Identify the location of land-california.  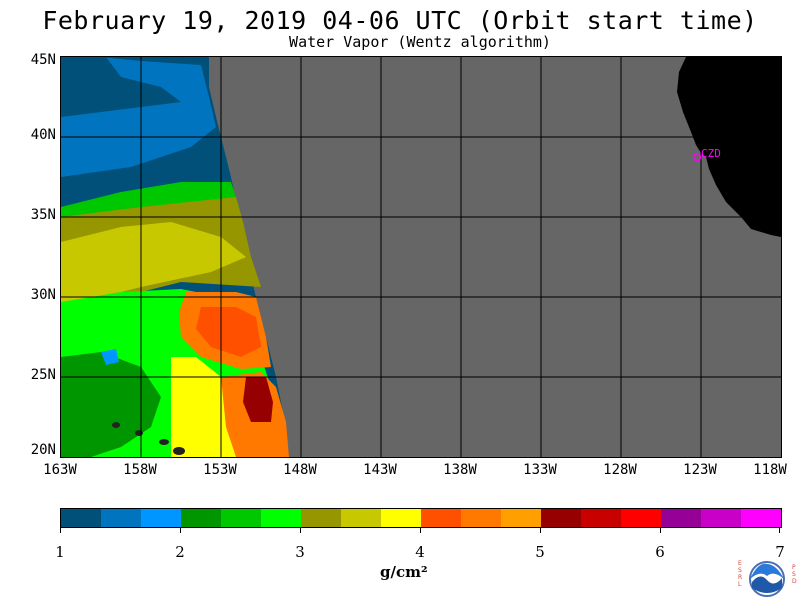
(729, 147).